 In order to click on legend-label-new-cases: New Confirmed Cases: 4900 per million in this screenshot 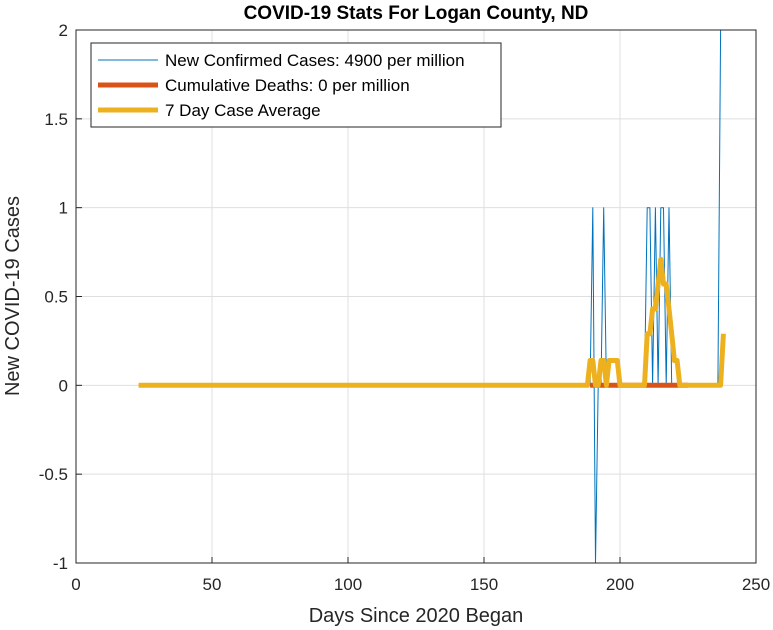, I will do `click(315, 60)`.